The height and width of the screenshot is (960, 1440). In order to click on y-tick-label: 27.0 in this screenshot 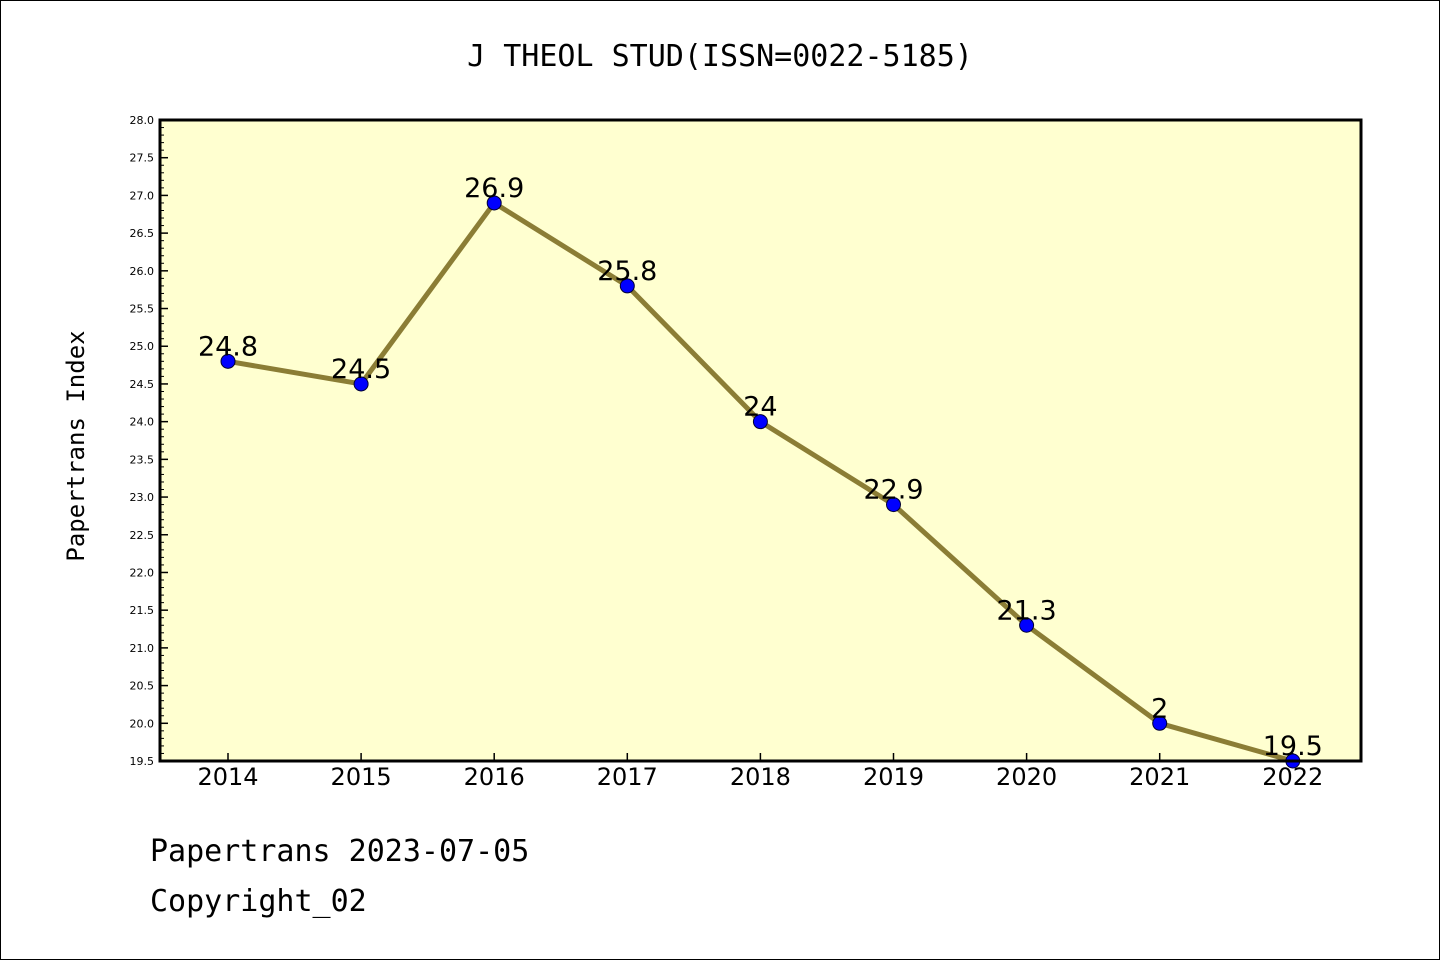, I will do `click(142, 195)`.